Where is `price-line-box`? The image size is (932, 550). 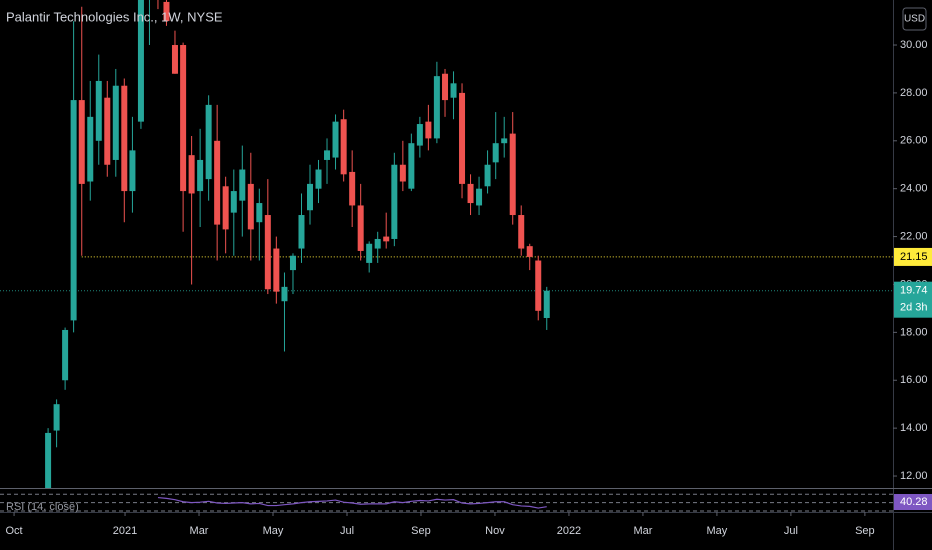
price-line-box is located at coordinates (913, 256).